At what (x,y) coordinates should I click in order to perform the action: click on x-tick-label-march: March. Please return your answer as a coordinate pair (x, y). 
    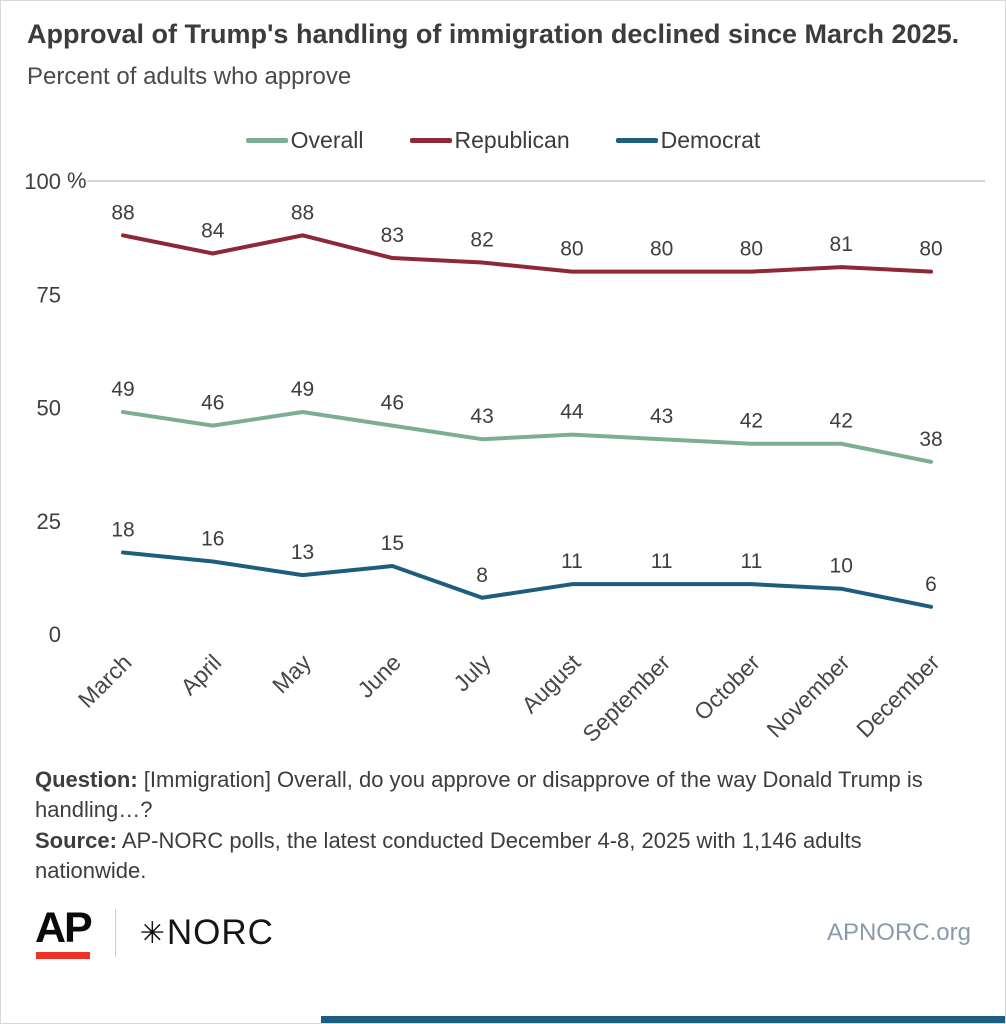
    Looking at the image, I should click on (105, 681).